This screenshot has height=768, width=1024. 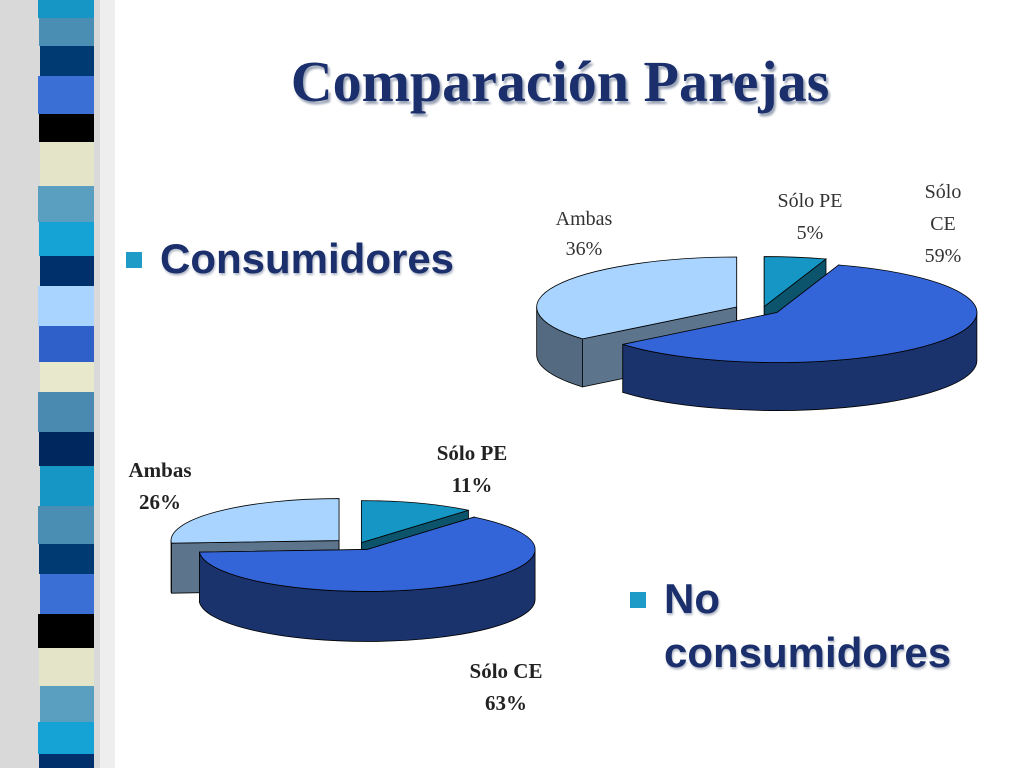 What do you see at coordinates (943, 192) in the screenshot?
I see `slice-label-line: Sólo` at bounding box center [943, 192].